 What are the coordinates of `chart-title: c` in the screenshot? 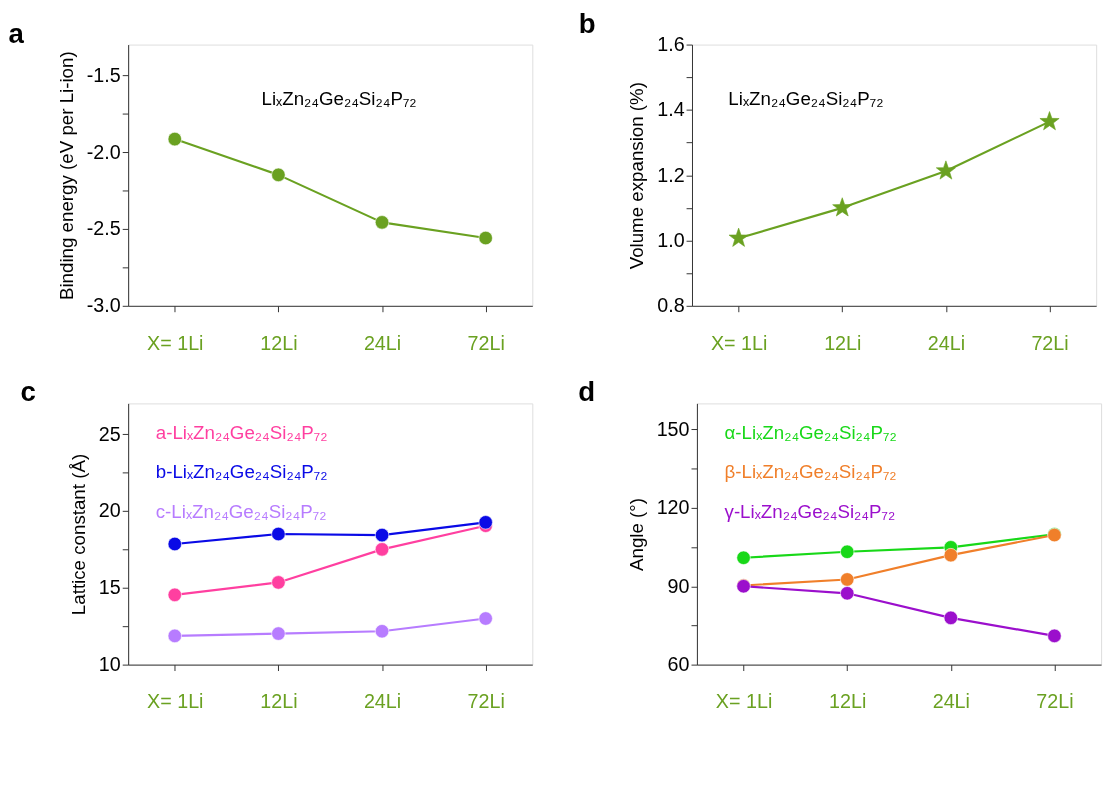 It's located at (28, 392).